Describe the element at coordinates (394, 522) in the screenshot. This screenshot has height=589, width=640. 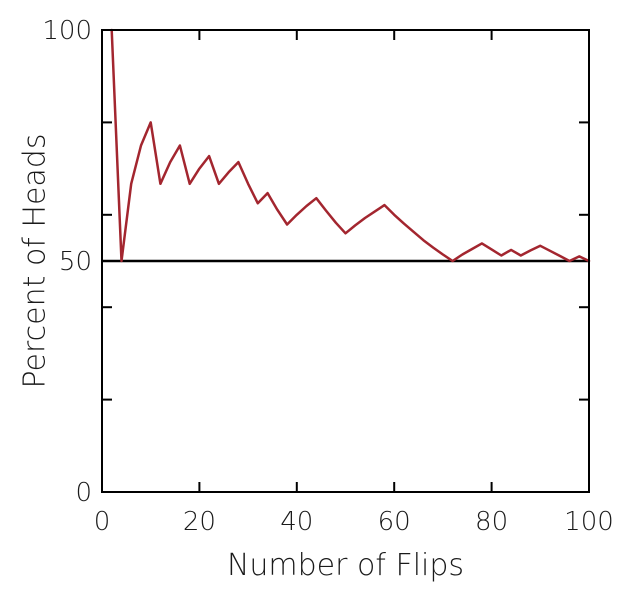
I see `x-tick-label: 60` at that location.